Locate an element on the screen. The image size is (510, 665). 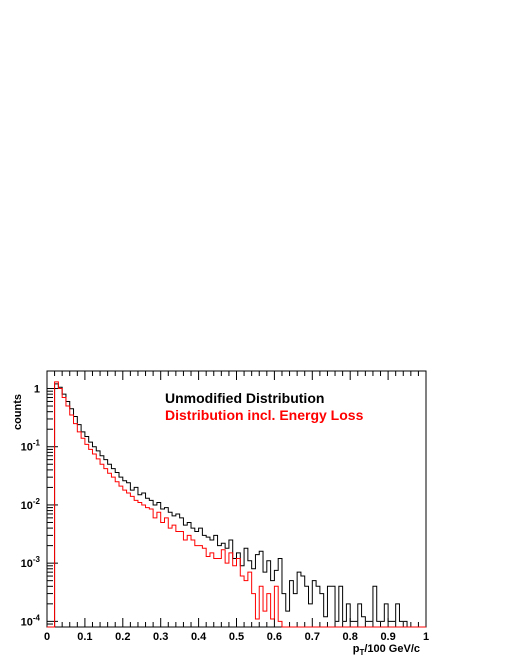
y-tick-label: 10⁻⁴ is located at coordinates (31, 620).